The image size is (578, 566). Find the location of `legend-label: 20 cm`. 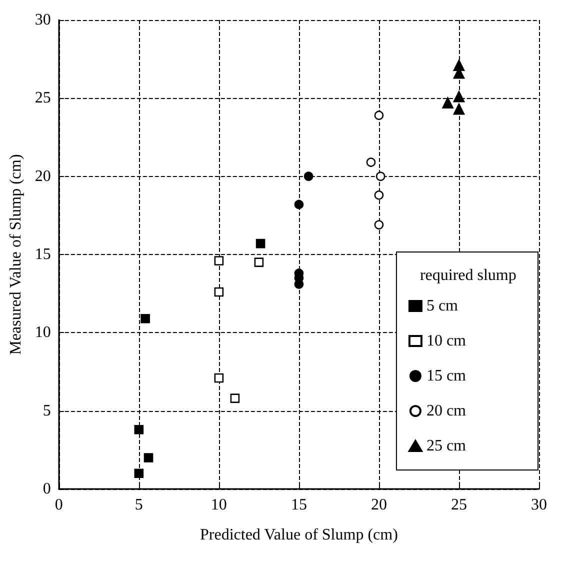

legend-label: 20 cm is located at coordinates (446, 411).